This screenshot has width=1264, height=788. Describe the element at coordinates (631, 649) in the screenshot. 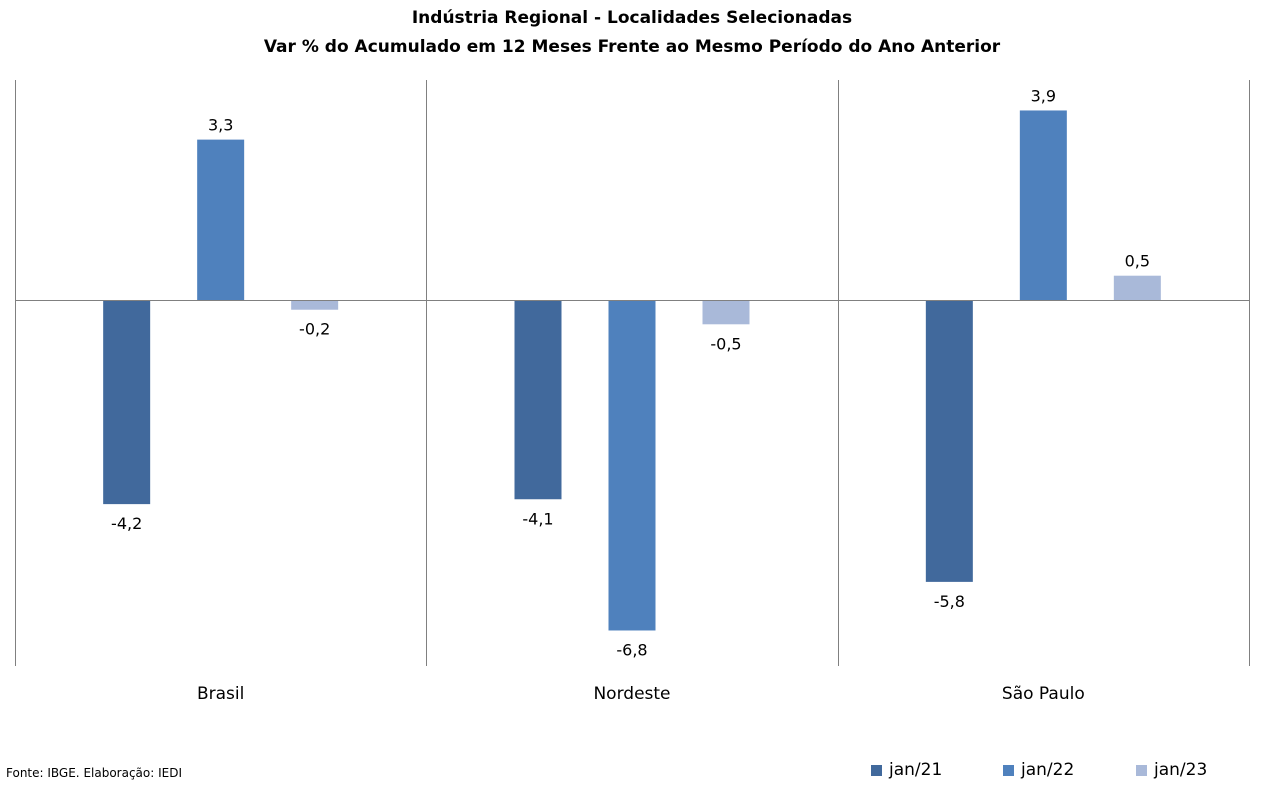

I see `data-label: -6,8` at that location.